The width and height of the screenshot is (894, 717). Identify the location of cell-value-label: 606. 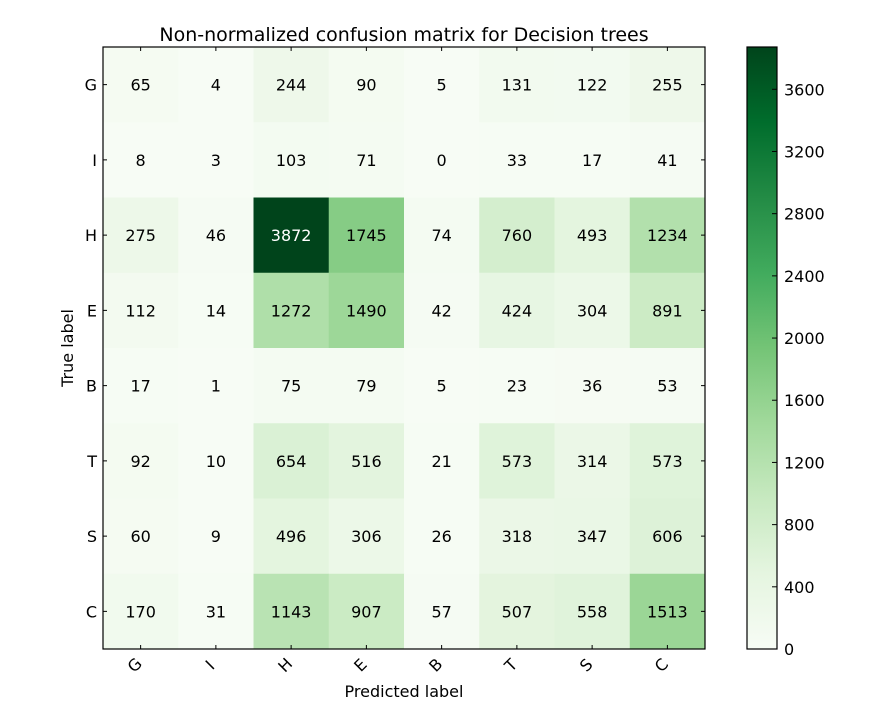
(667, 536).